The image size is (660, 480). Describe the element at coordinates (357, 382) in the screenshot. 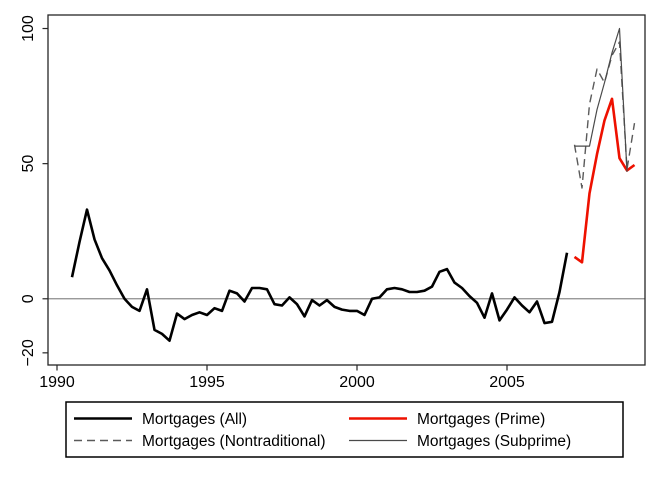

I see `x-tick-label-2000: 2000` at that location.